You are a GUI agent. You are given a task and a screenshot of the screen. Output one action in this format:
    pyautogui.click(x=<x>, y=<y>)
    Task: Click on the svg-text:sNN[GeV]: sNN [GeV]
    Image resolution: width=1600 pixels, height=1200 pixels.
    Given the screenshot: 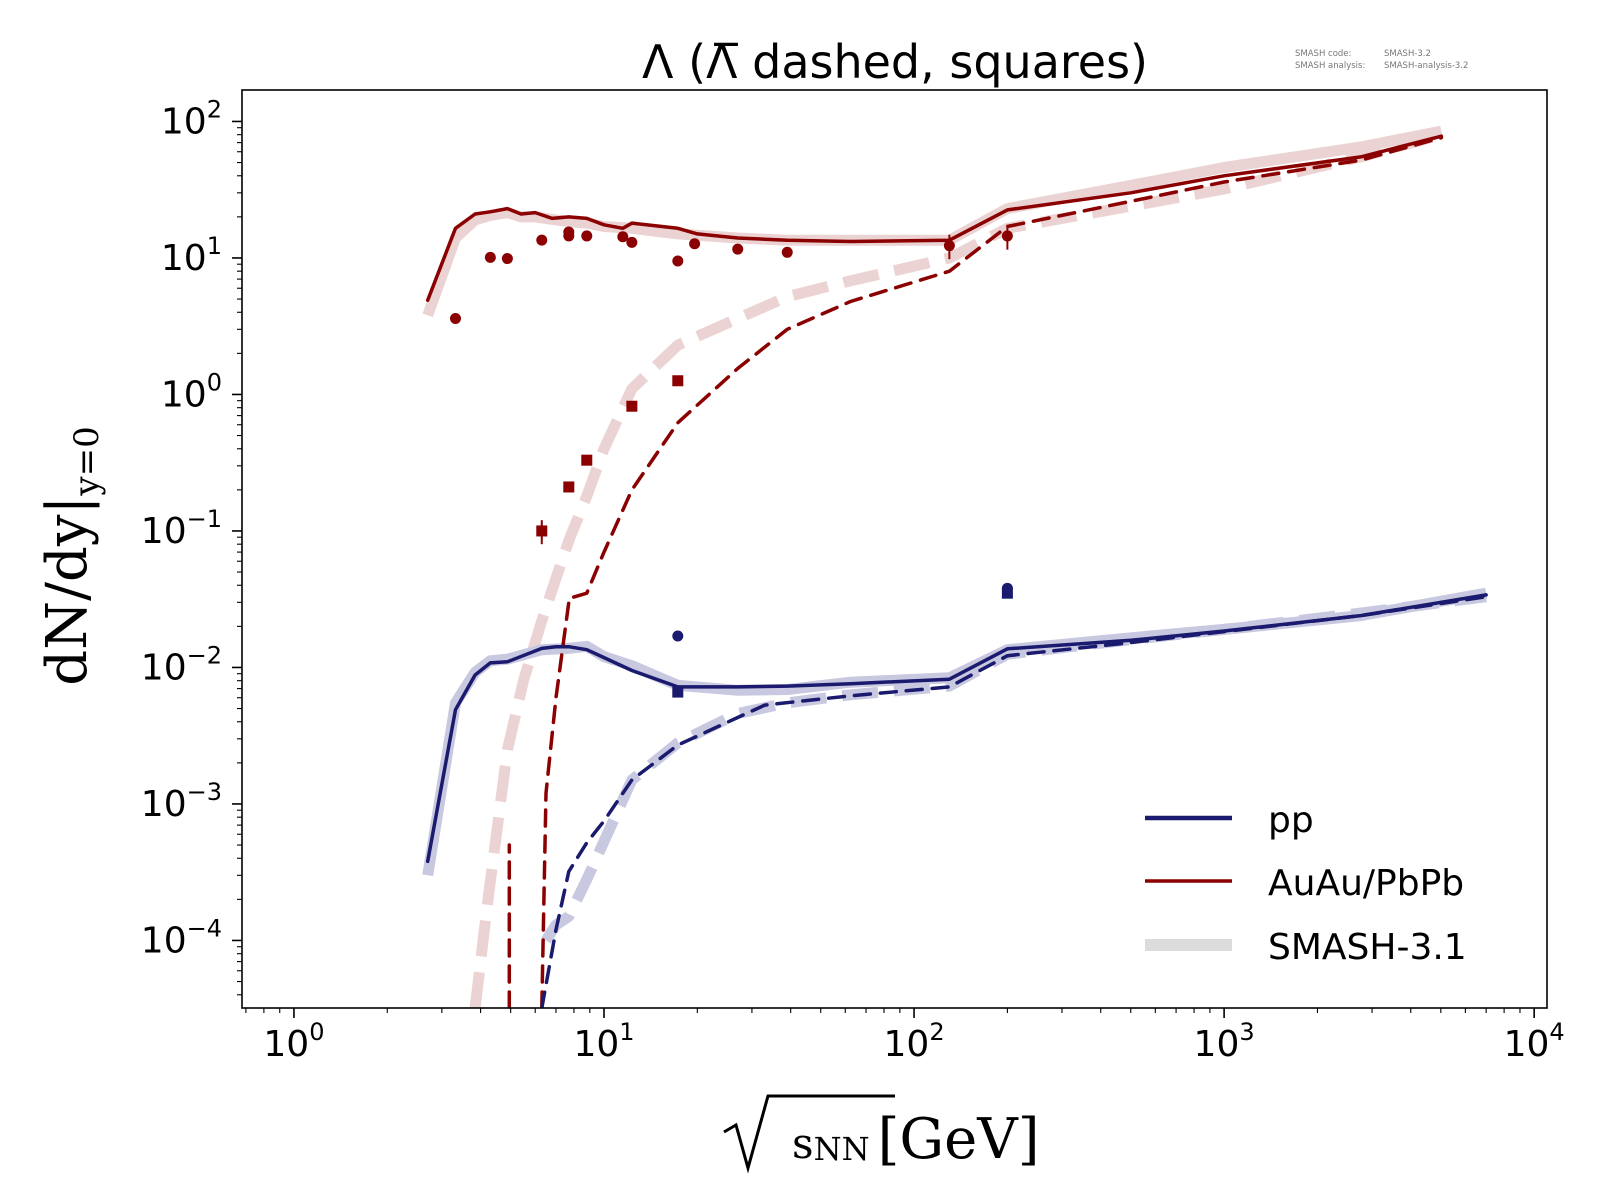 What is the action you would take?
    pyautogui.click(x=916, y=1139)
    